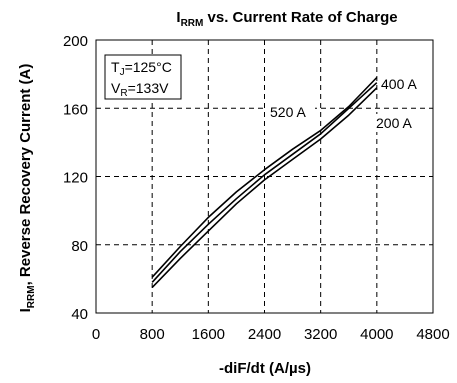 The height and width of the screenshot is (383, 457). I want to click on condition-vr: VR=133V, so click(140, 89).